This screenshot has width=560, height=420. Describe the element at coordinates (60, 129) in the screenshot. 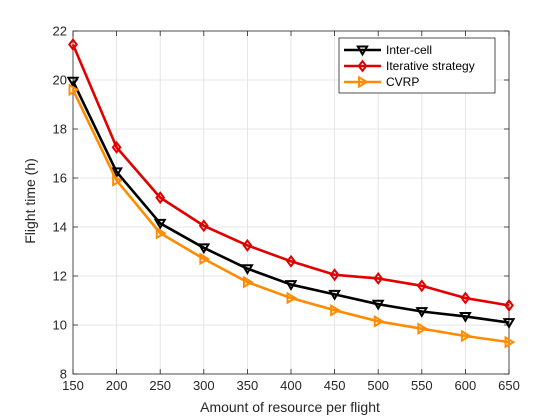

I see `y-tick-label: 18` at that location.